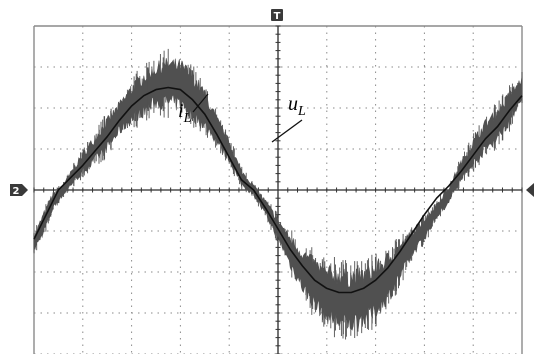 The width and height of the screenshot is (534, 354). What do you see at coordinates (187, 118) in the screenshot?
I see `series-label-i-l-sub: L` at bounding box center [187, 118].